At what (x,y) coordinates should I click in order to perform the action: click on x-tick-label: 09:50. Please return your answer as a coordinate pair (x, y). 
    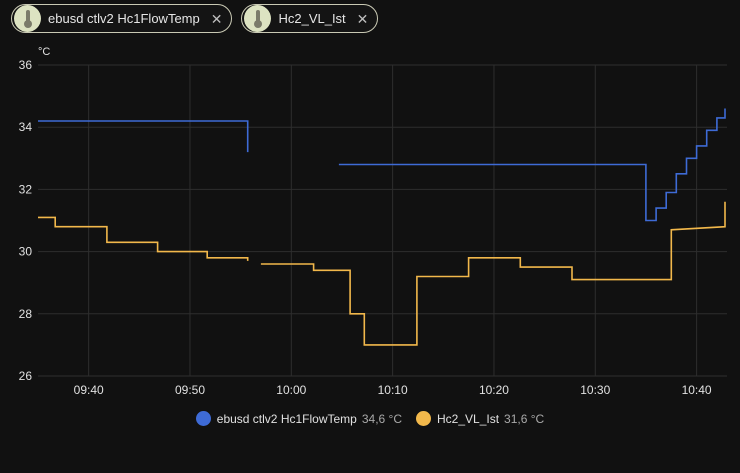
    Looking at the image, I should click on (190, 390).